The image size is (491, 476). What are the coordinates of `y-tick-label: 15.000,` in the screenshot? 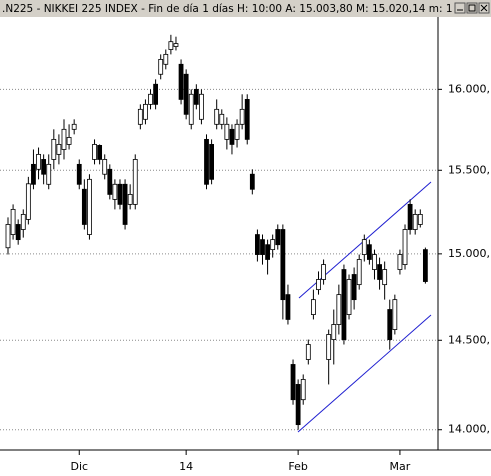 It's located at (469, 253).